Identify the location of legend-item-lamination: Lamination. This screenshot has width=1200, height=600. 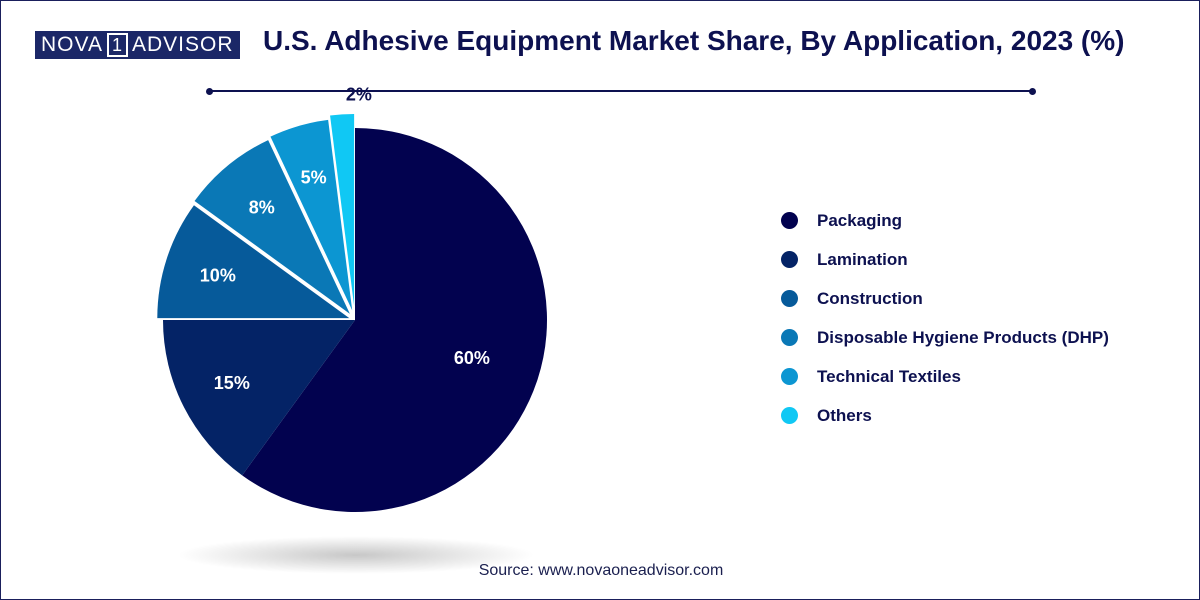
(945, 259).